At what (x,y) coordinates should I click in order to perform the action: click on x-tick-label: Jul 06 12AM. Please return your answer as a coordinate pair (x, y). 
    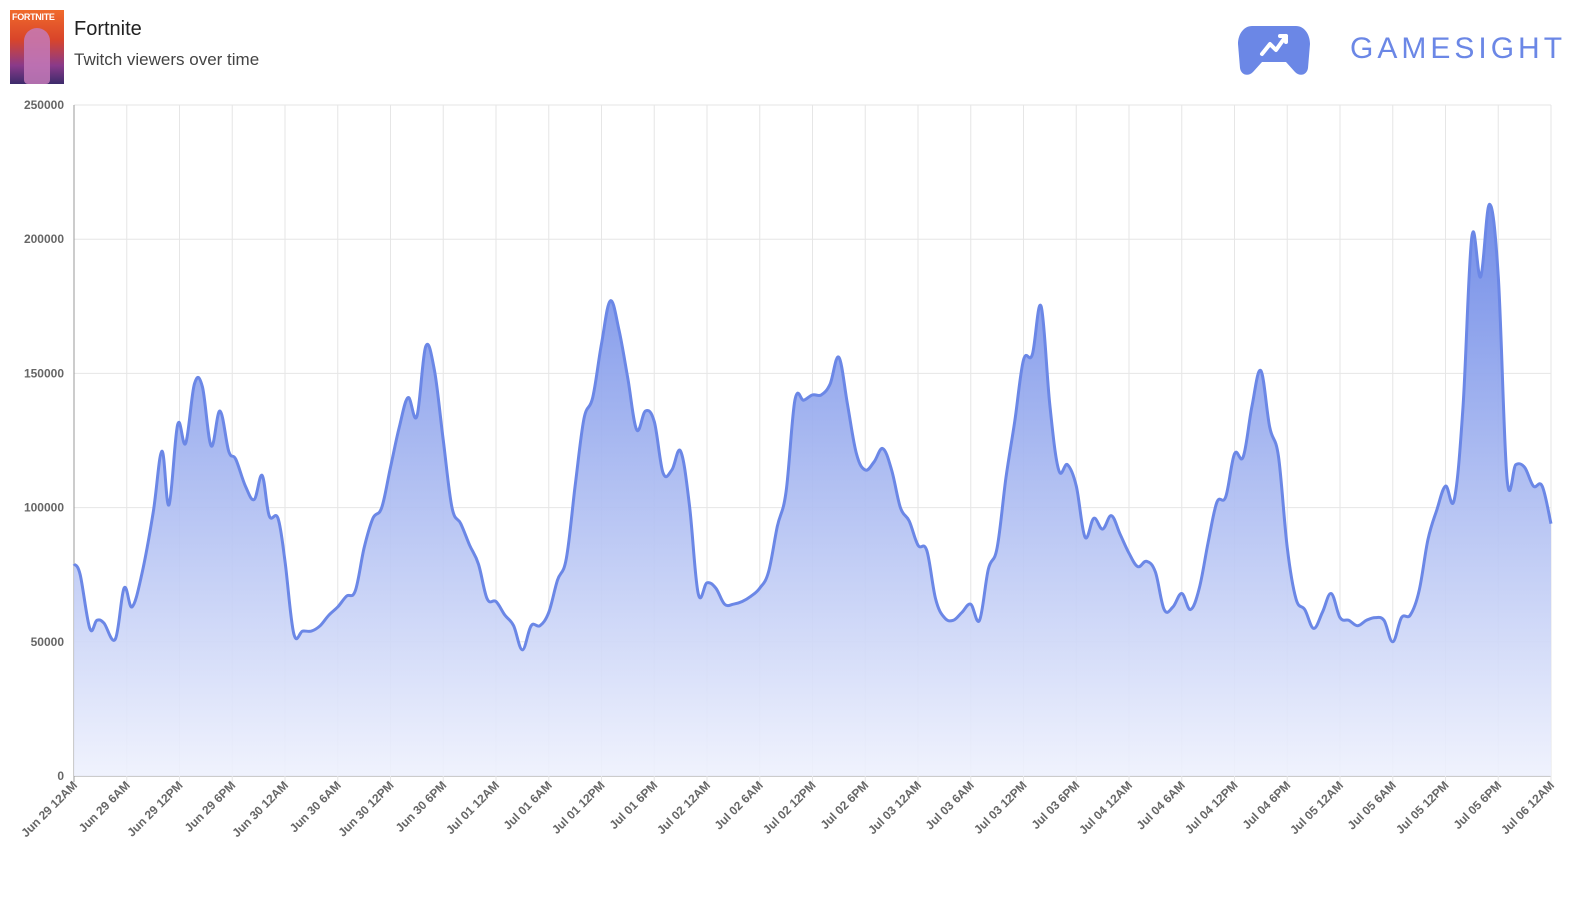
    Looking at the image, I should click on (1527, 807).